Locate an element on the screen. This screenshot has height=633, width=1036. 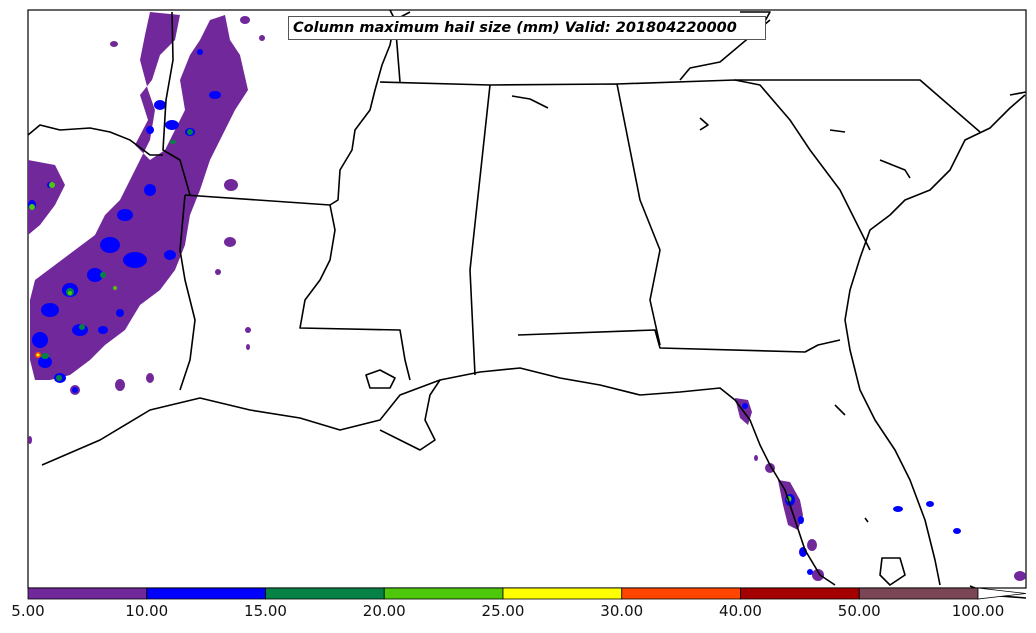
colorbar-extension is located at coordinates (1002, 593).